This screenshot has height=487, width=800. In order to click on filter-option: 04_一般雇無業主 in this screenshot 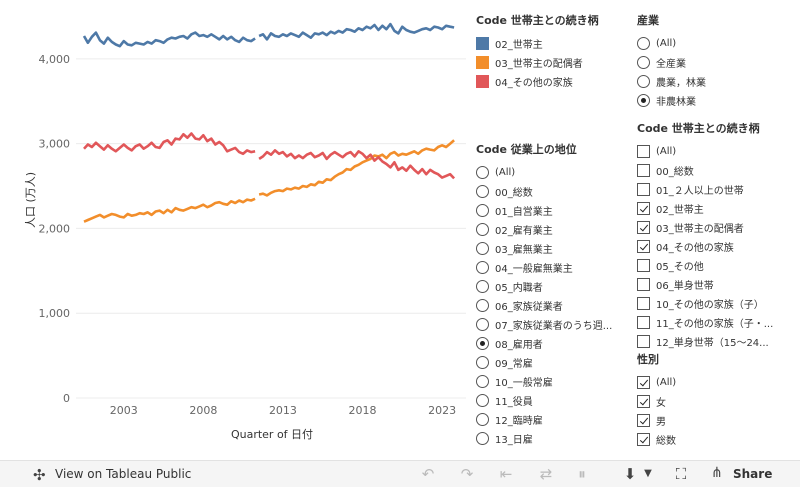, I will do `click(555, 267)`.